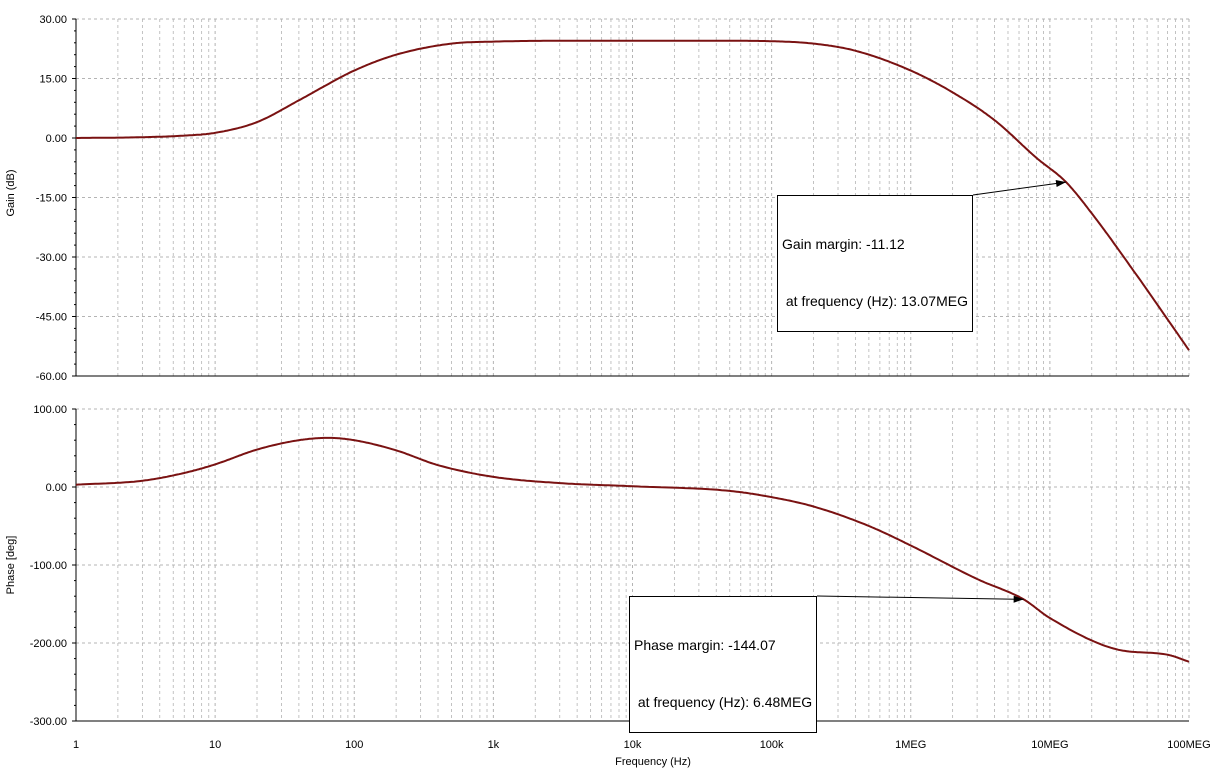 This screenshot has width=1230, height=780. What do you see at coordinates (705, 645) in the screenshot?
I see `phase-margin-text: Phase margin: -144.07` at bounding box center [705, 645].